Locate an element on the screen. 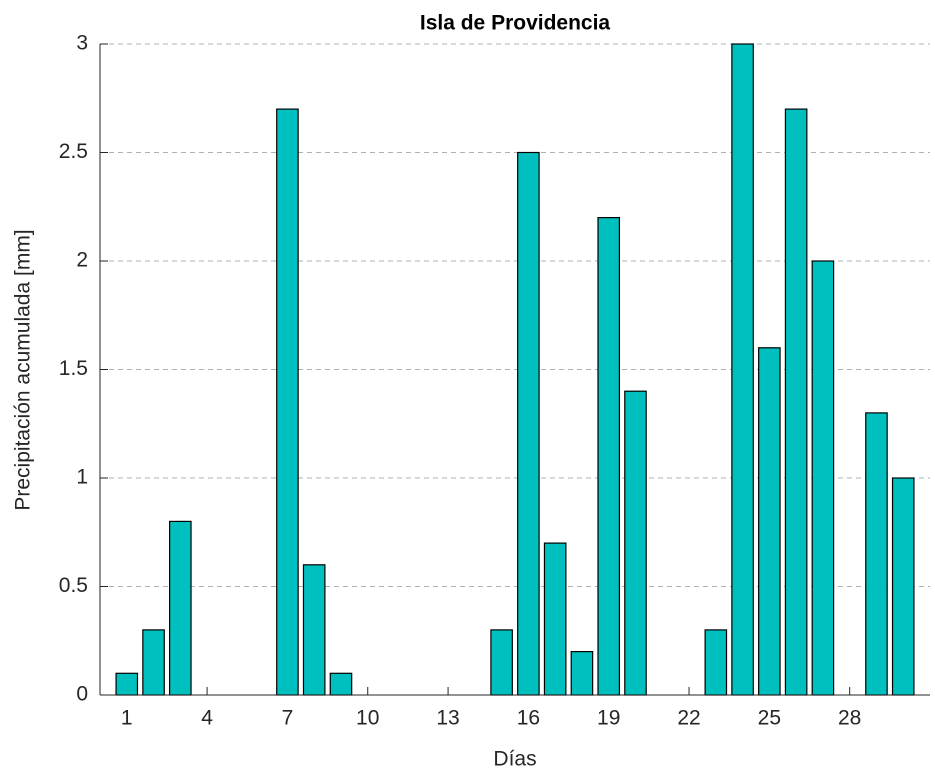 This screenshot has height=779, width=935. x-tick-label: 1 is located at coordinates (127, 718).